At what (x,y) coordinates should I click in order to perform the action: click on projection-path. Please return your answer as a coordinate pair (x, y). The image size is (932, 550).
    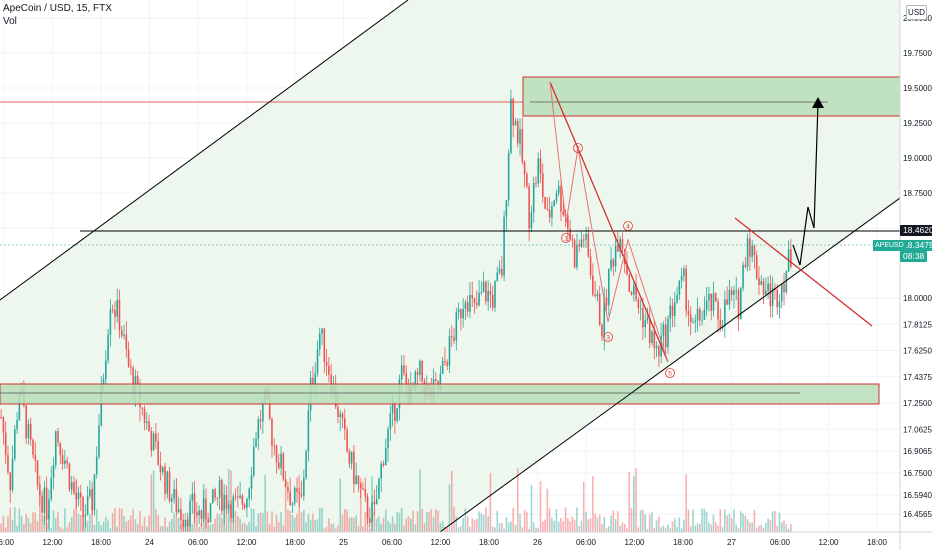
    Looking at the image, I should click on (805, 184).